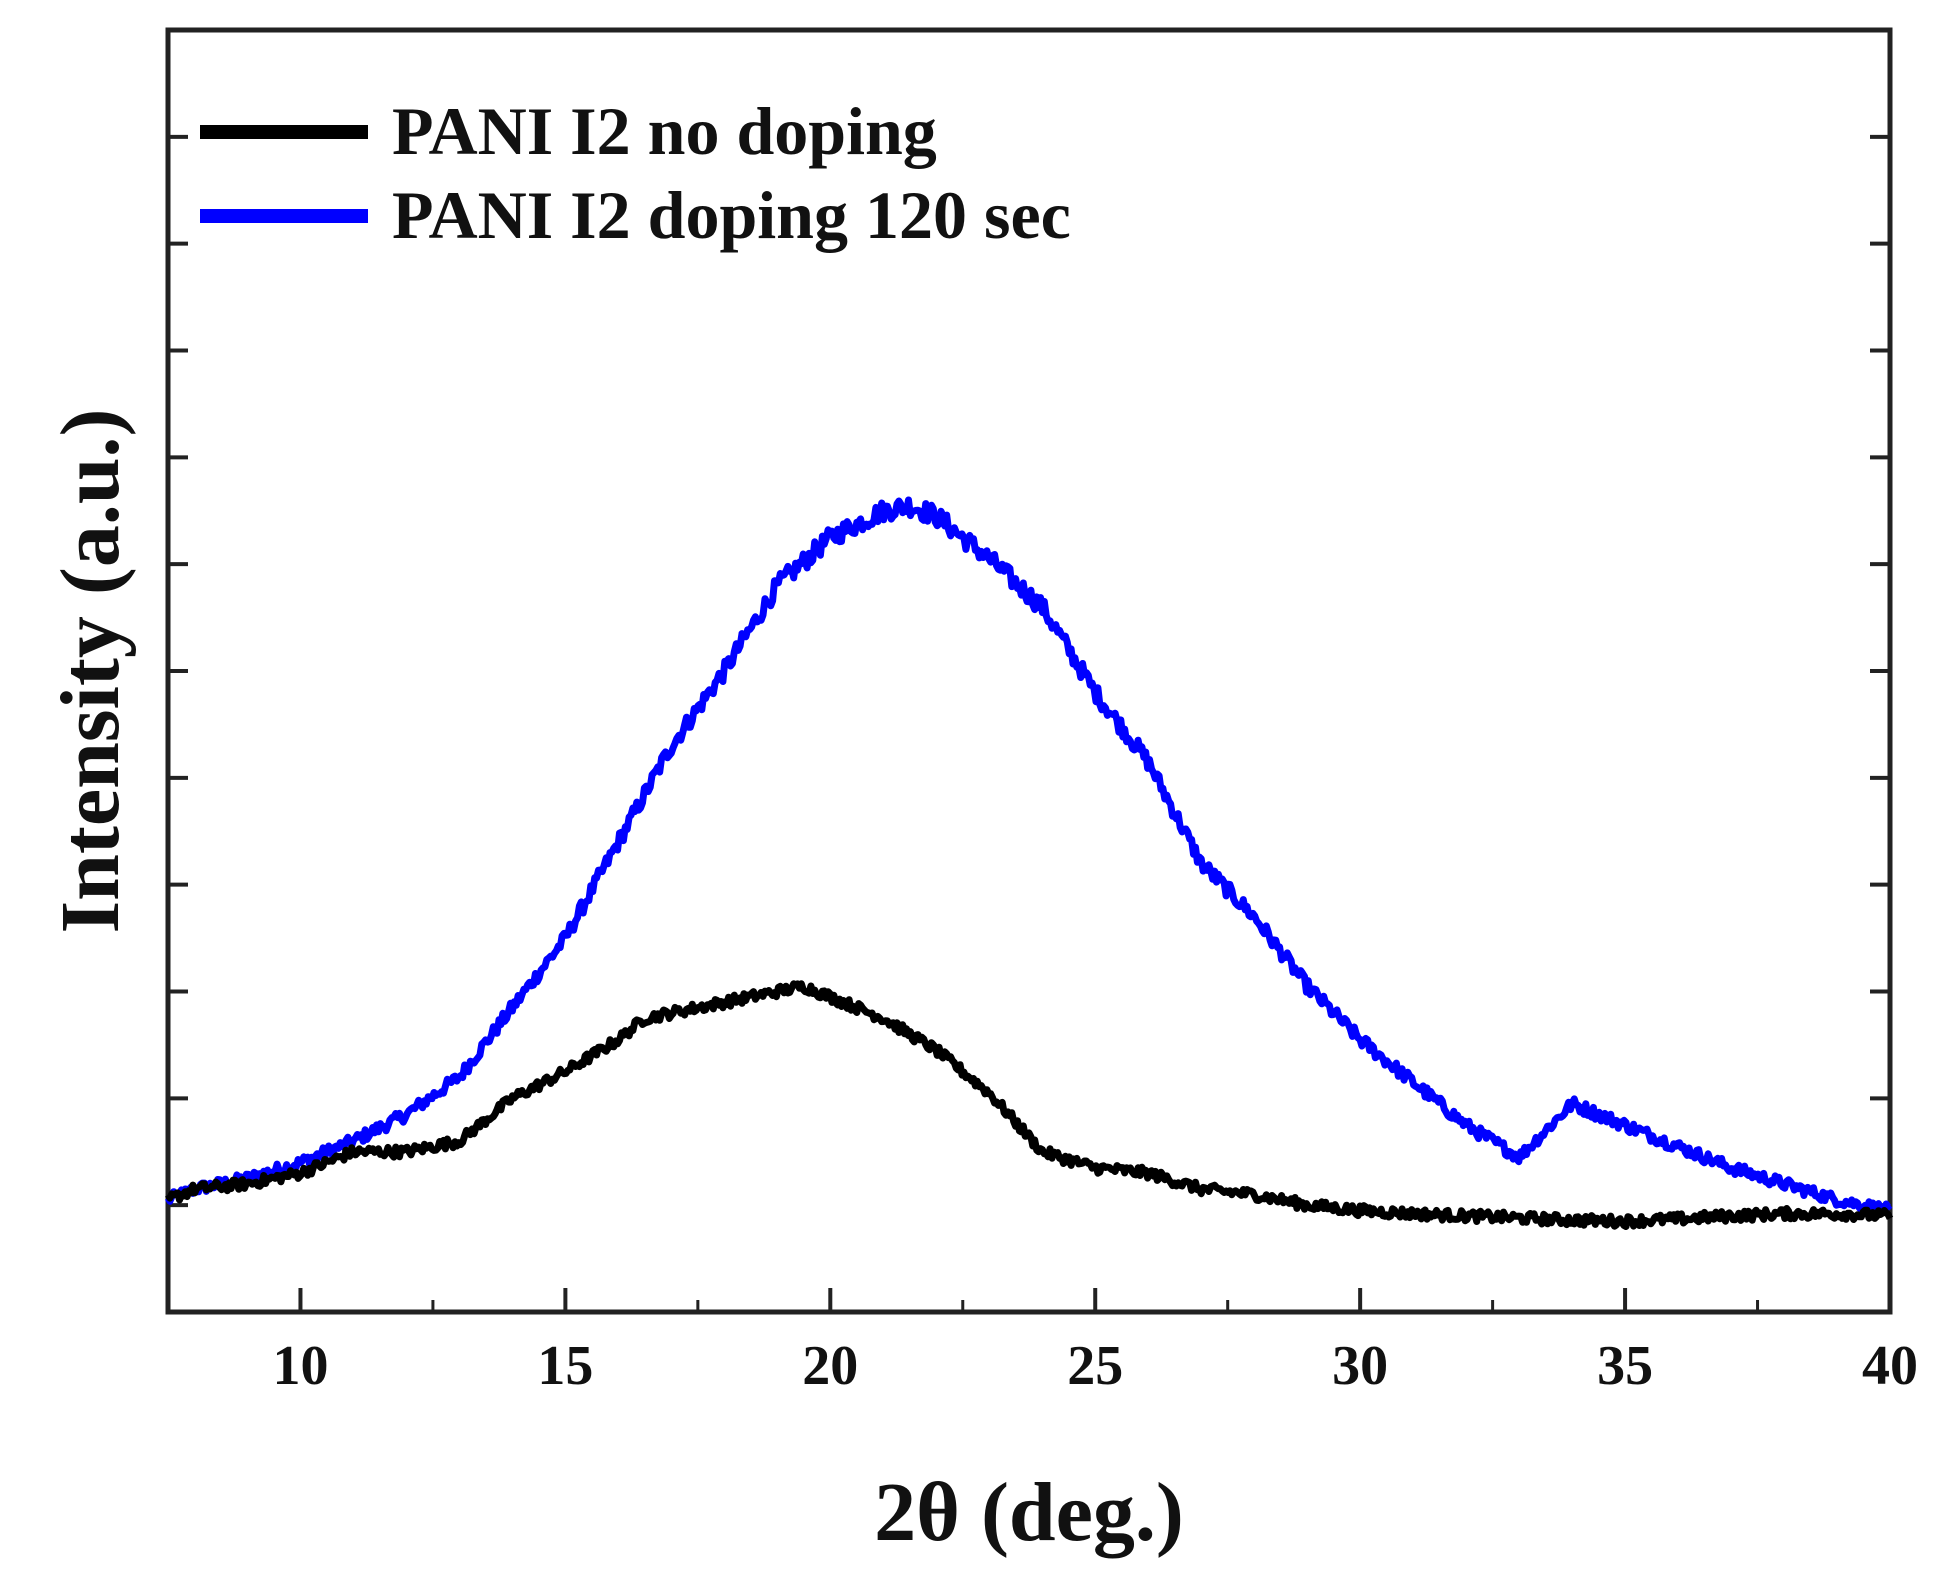 The width and height of the screenshot is (1939, 1582). I want to click on x-tick-label: 10, so click(300, 1366).